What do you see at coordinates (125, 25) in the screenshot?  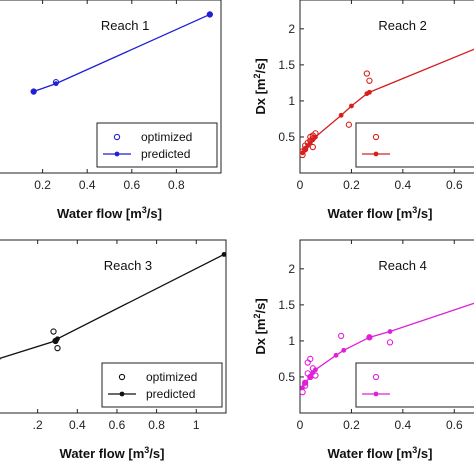 I see `chart-title: Reach 1` at bounding box center [125, 25].